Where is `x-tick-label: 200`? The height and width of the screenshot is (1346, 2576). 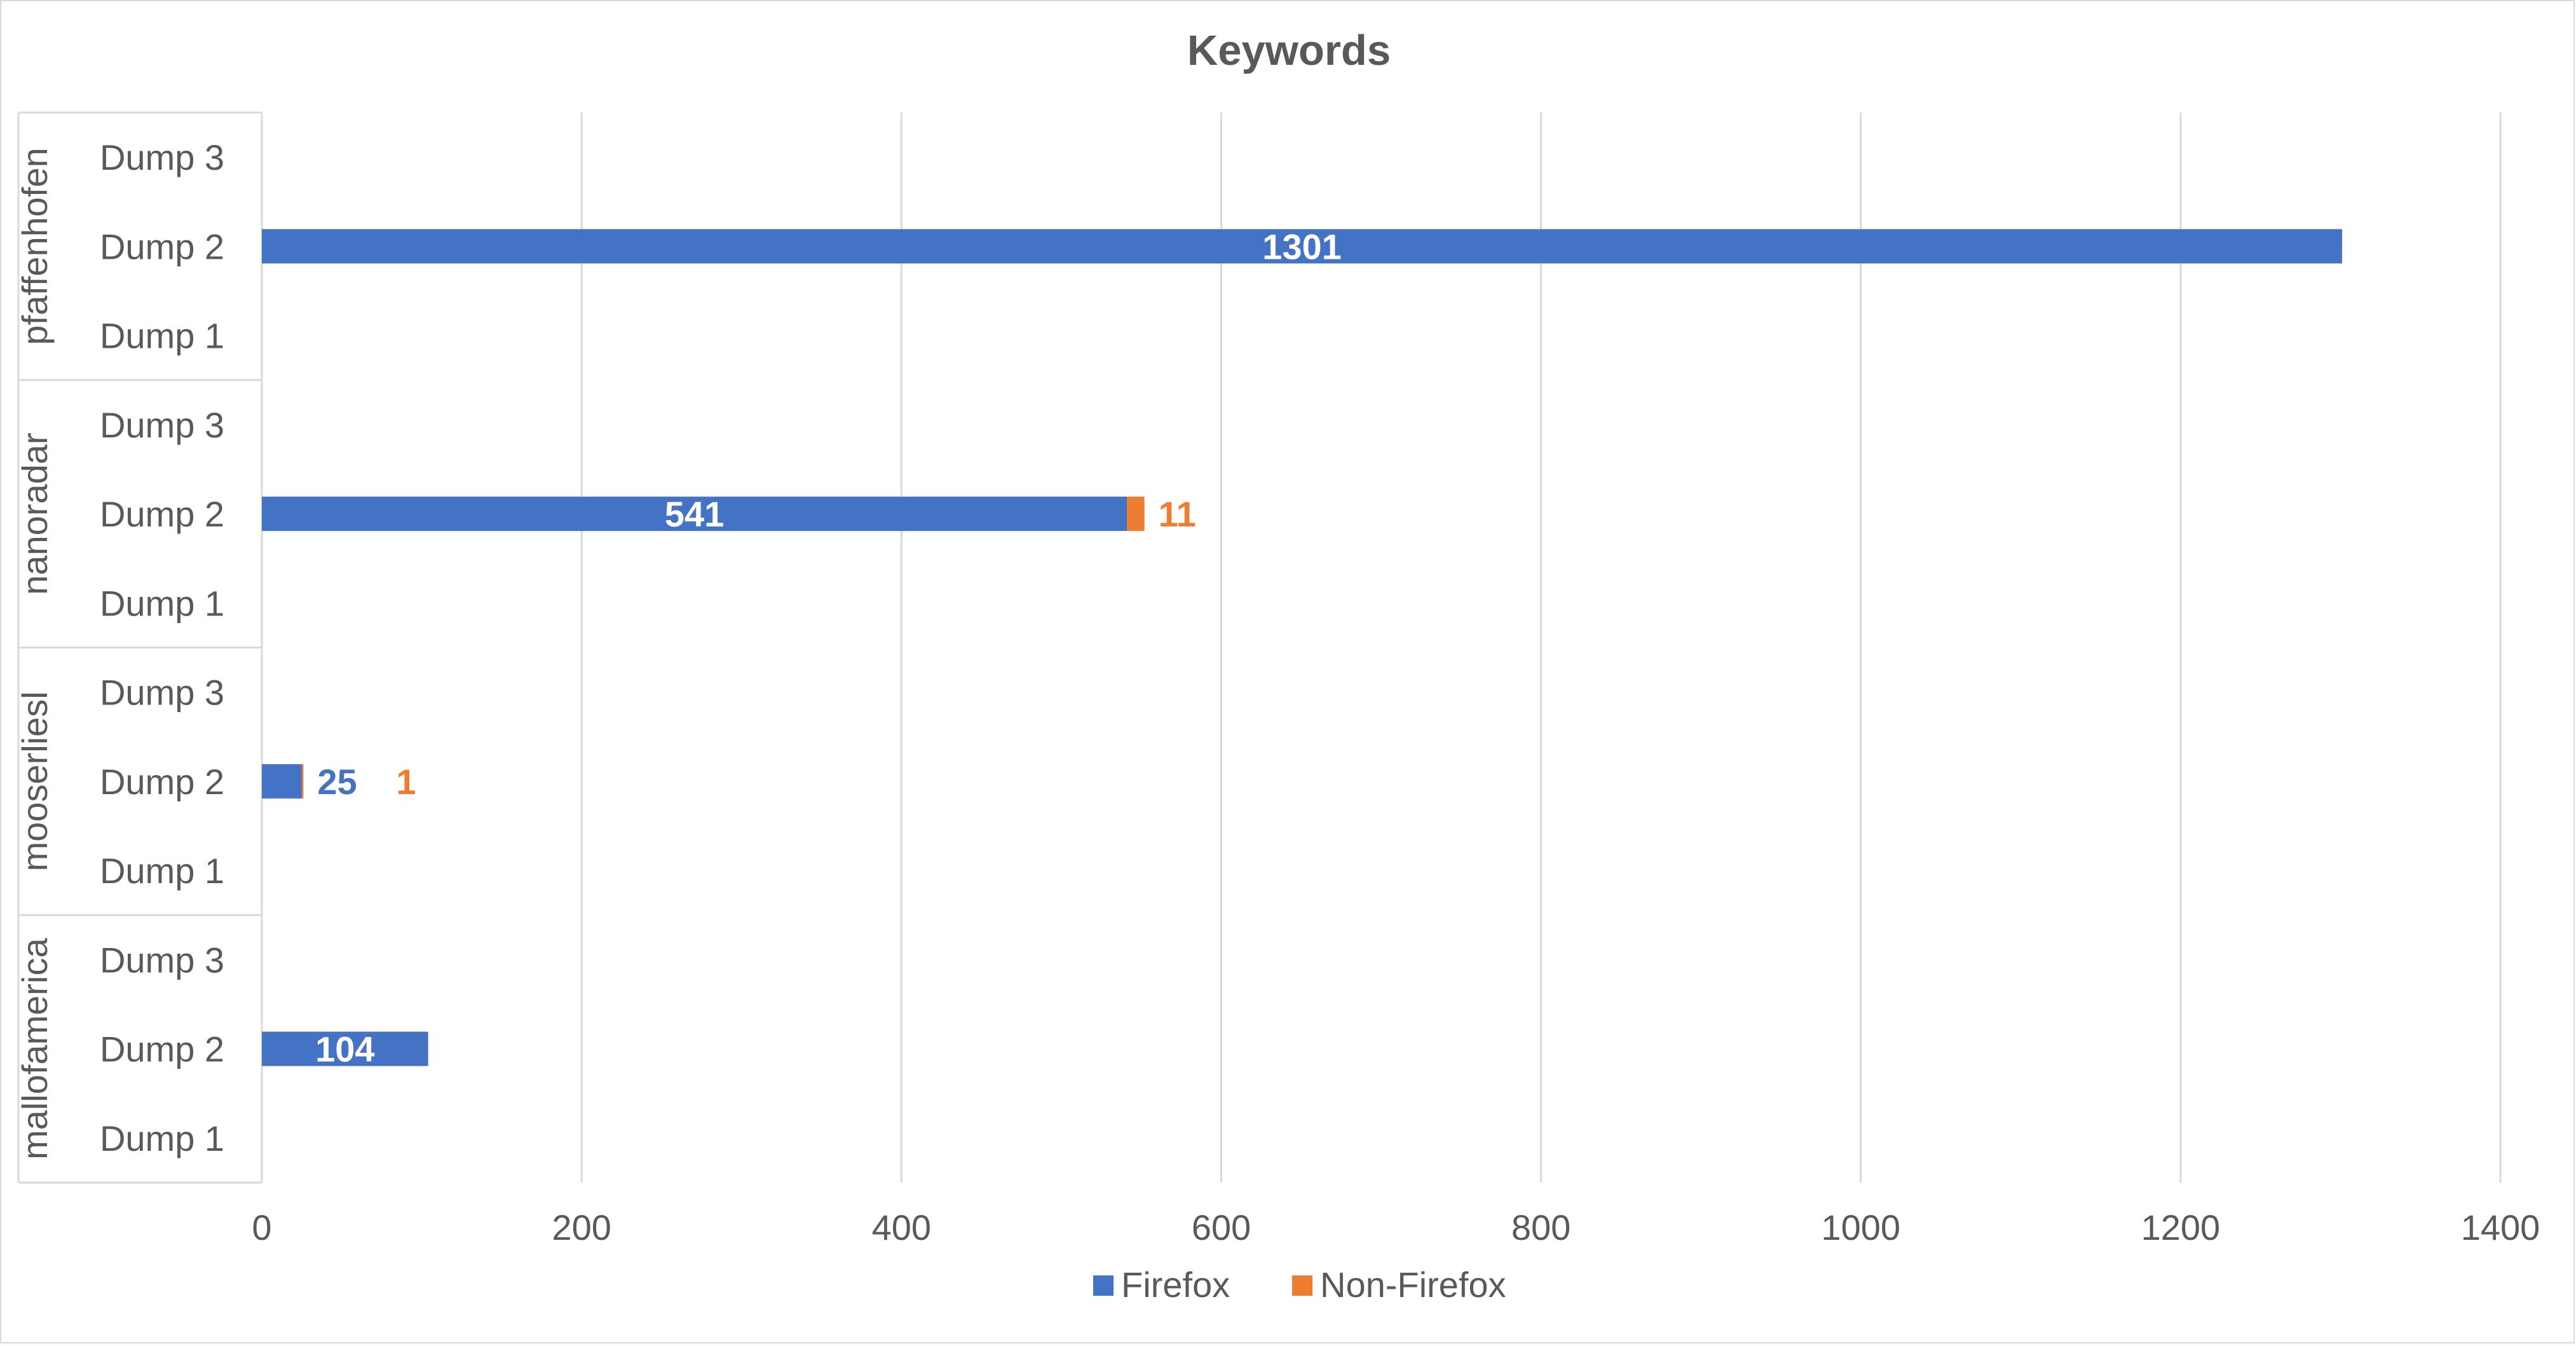
x-tick-label: 200 is located at coordinates (581, 1227).